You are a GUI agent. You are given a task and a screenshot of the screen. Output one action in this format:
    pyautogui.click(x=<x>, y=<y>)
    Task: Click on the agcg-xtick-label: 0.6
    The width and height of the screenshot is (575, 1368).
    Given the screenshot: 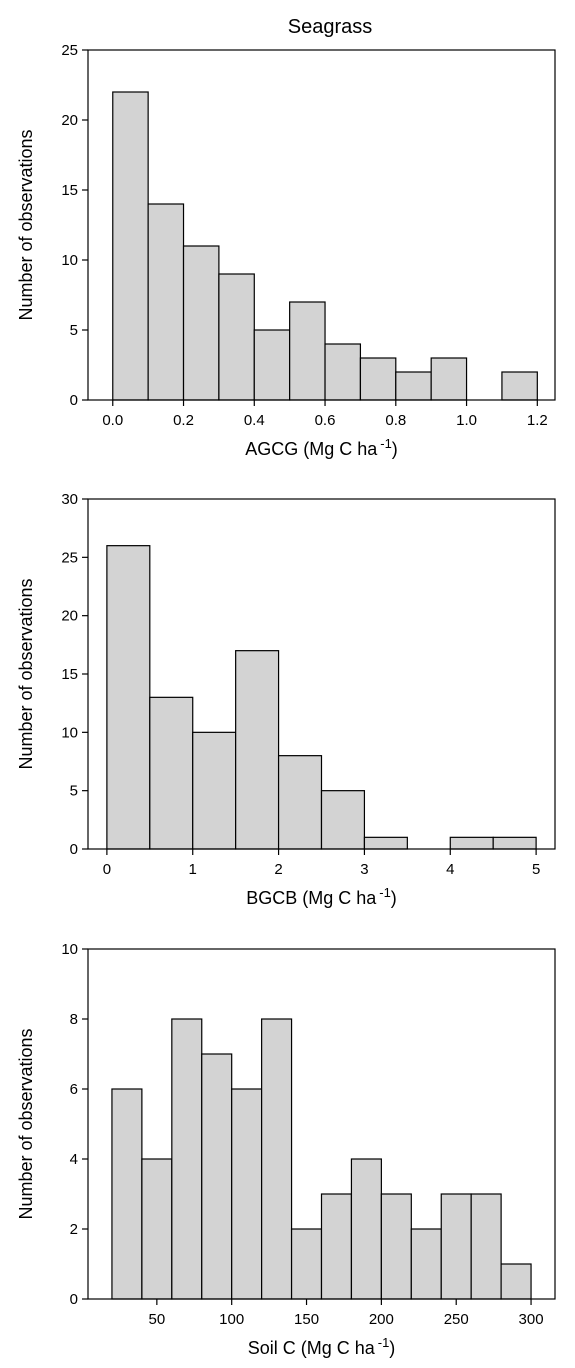 What is the action you would take?
    pyautogui.click(x=325, y=420)
    